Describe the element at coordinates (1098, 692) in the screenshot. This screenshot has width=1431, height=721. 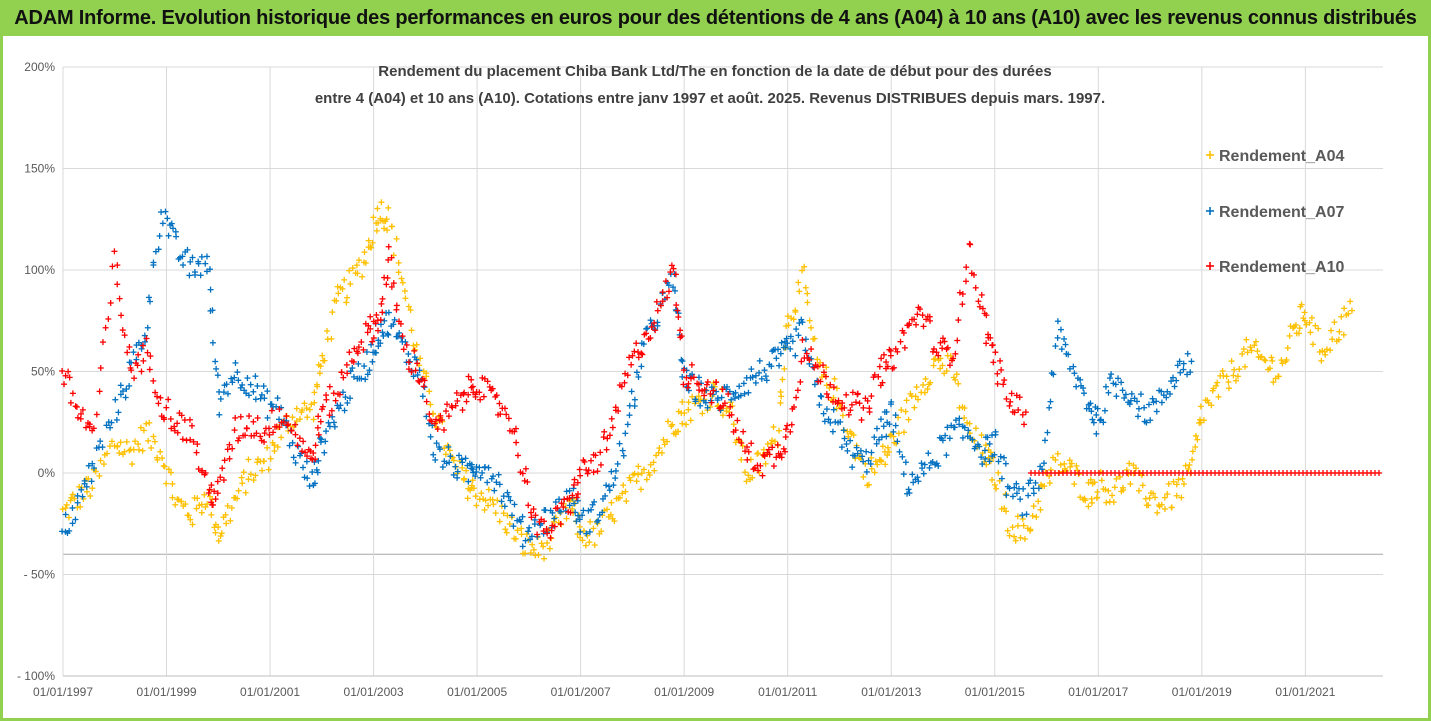
I see `x-tick-label: 01/01/2017` at that location.